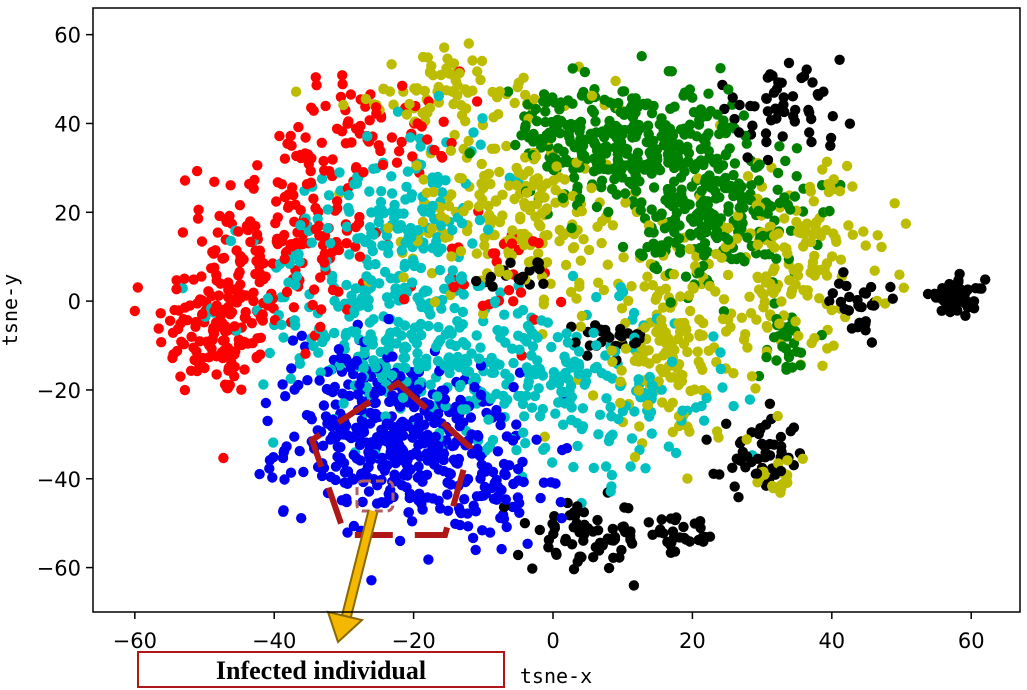 Image resolution: width=1027 pixels, height=690 pixels. What do you see at coordinates (345, 627) in the screenshot?
I see `arrow-head` at bounding box center [345, 627].